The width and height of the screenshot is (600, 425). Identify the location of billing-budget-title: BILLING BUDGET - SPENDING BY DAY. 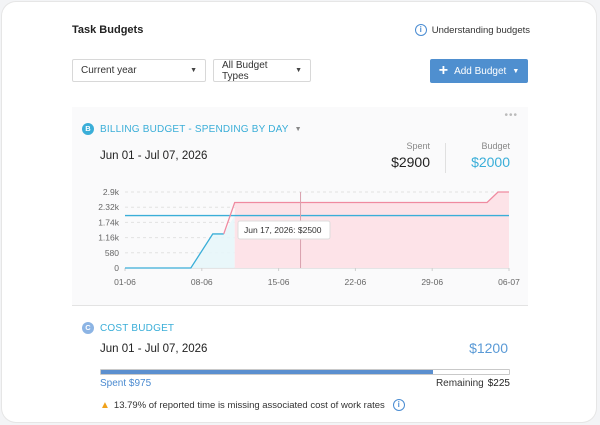
(194, 129).